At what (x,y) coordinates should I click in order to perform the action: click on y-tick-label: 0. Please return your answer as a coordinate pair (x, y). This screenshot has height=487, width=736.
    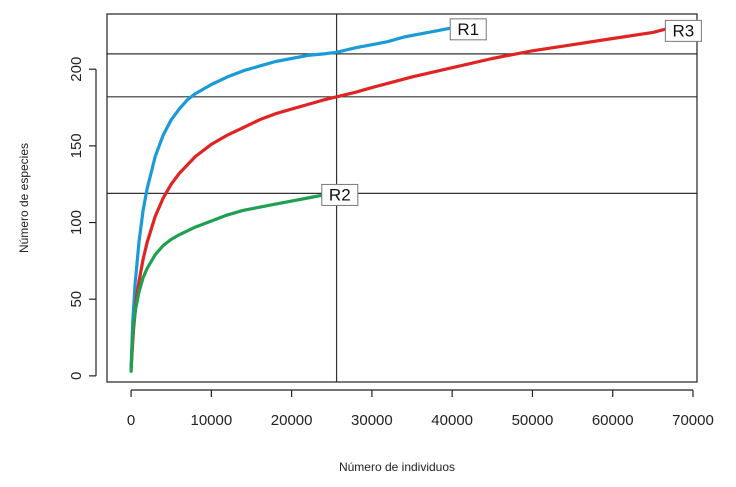
    Looking at the image, I should click on (76, 376).